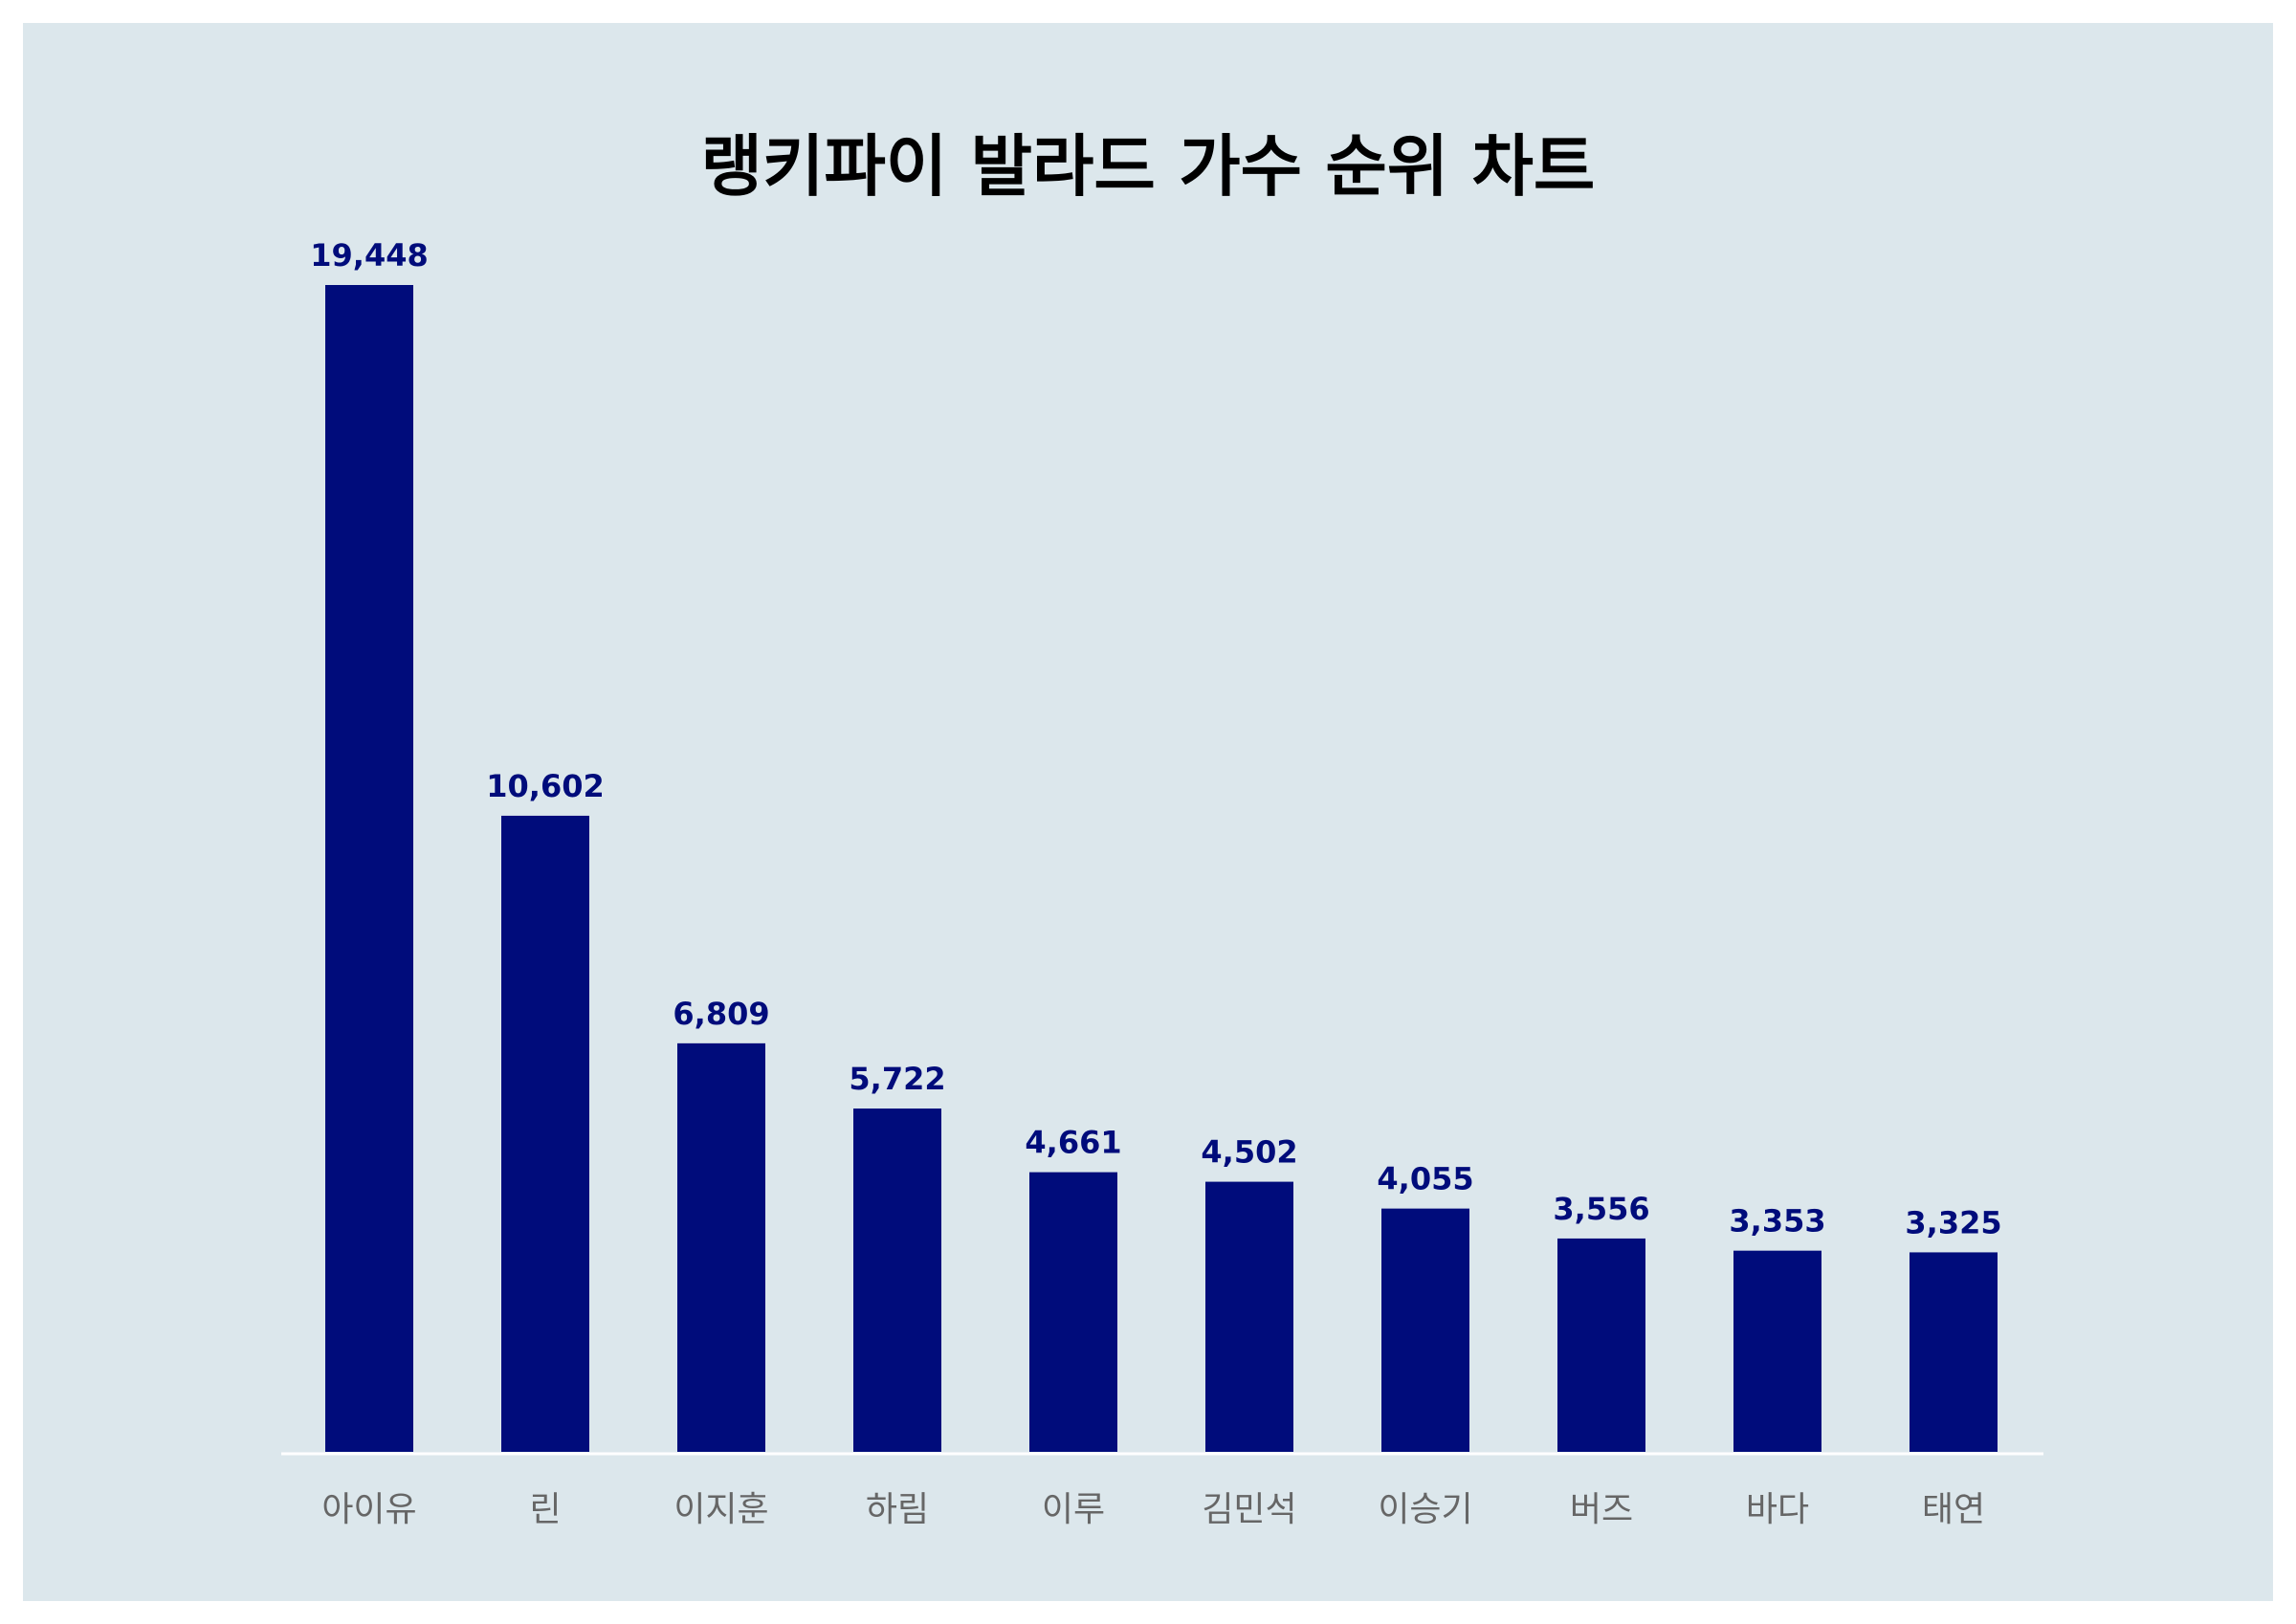 The width and height of the screenshot is (2296, 1624). Describe the element at coordinates (1953, 1222) in the screenshot. I see `value-label-10: 3,325` at that location.